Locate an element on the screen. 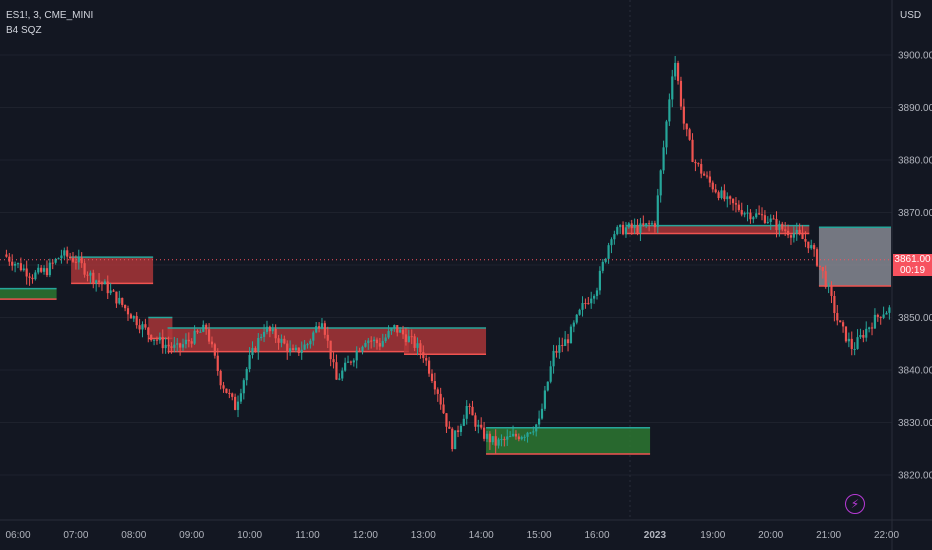 The image size is (932, 550). price-tick-label: 3900.00 is located at coordinates (915, 56).